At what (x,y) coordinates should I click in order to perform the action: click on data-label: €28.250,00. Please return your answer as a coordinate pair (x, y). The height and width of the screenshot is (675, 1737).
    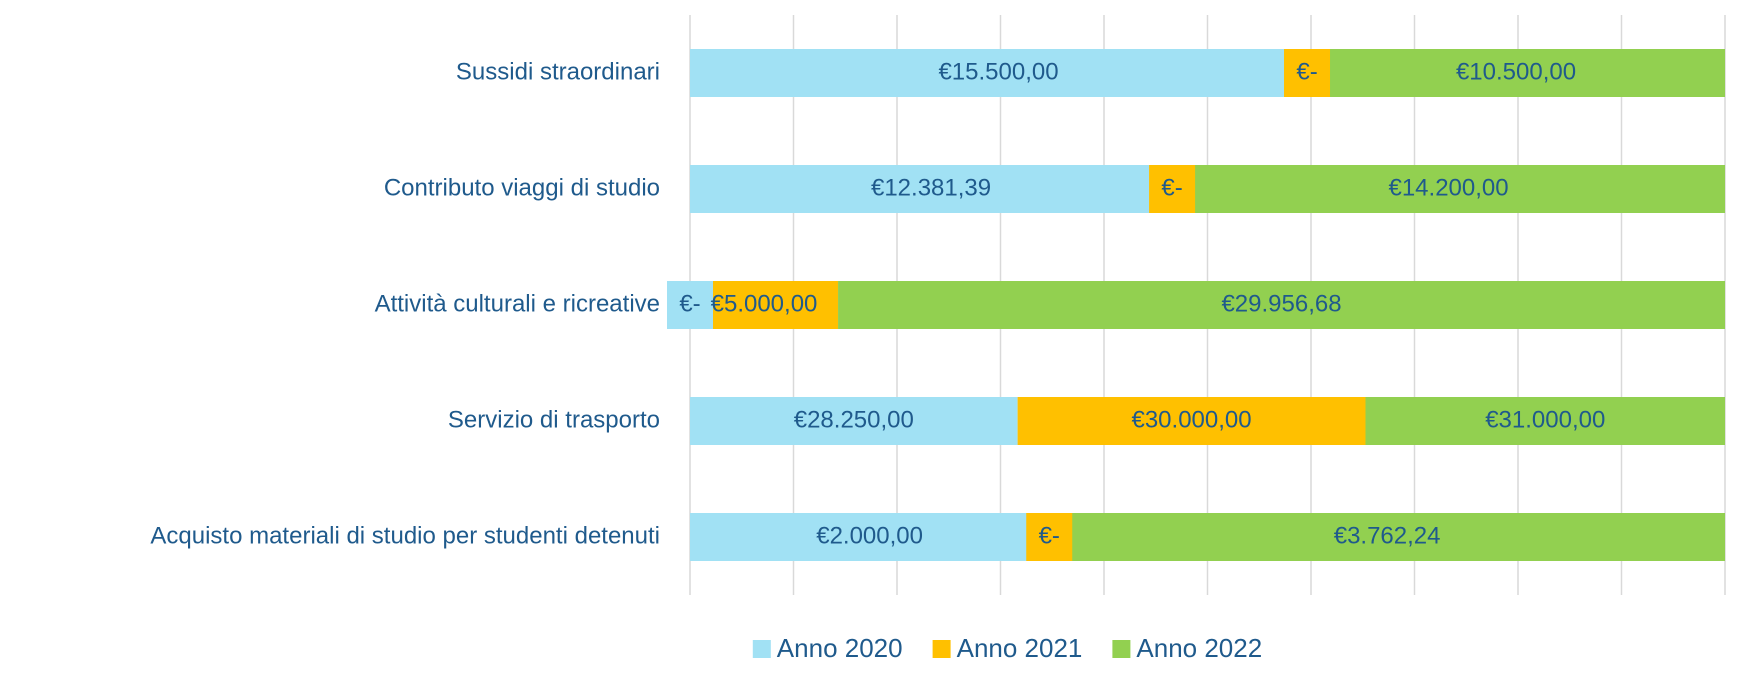
    Looking at the image, I should click on (854, 419).